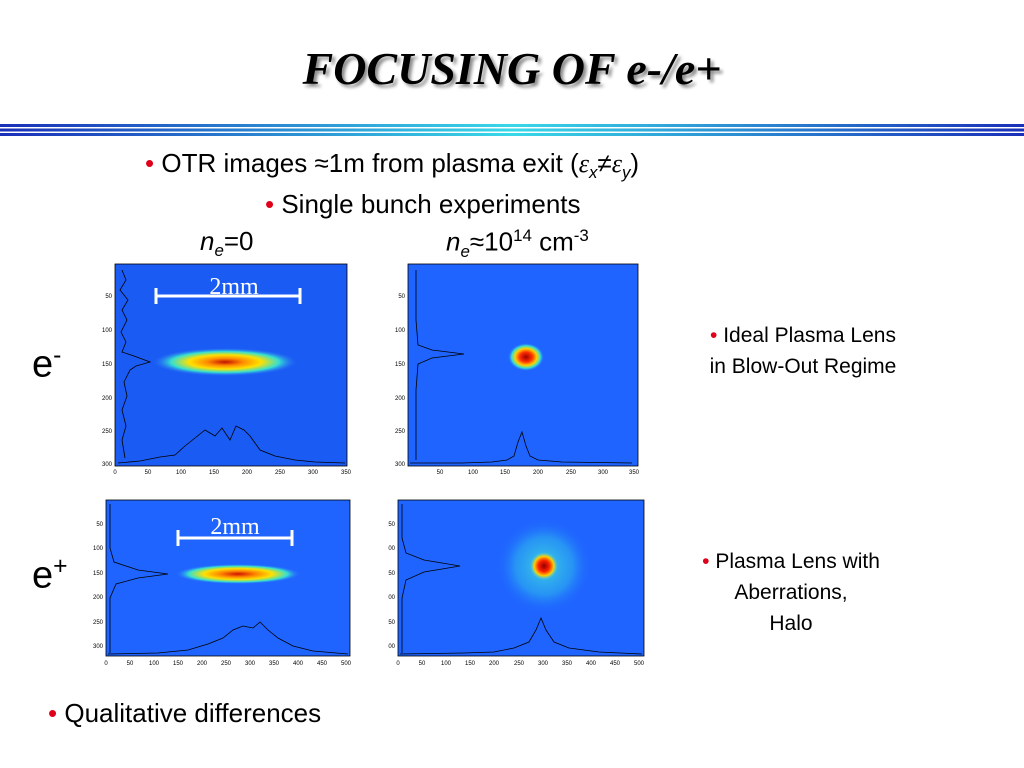  What do you see at coordinates (512, 130) in the screenshot?
I see `title-rule` at bounding box center [512, 130].